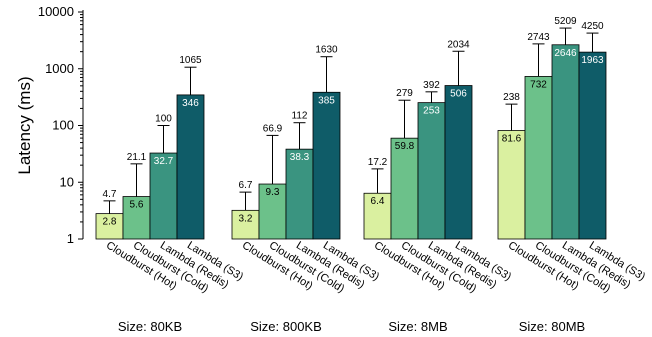  Describe the element at coordinates (592, 26) in the screenshot. I see `p99-value-label: 4250` at that location.